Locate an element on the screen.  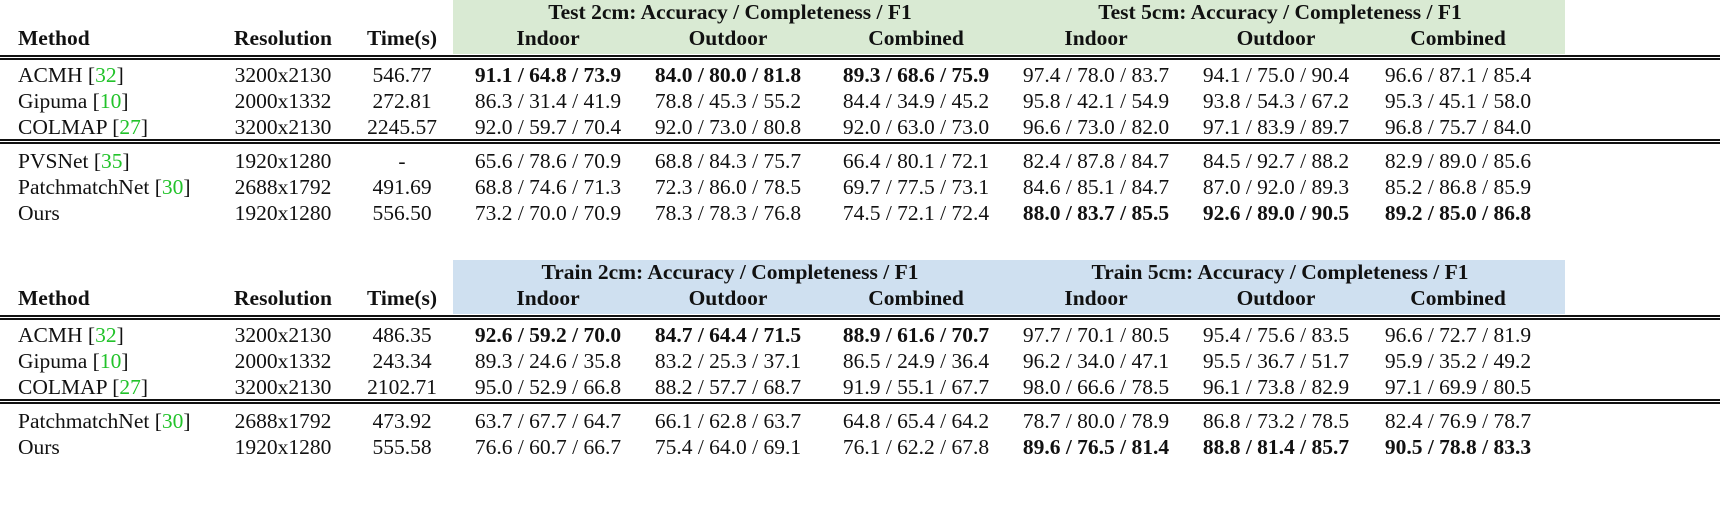
metric-cell: 78.7 / 80.0 / 78.9 is located at coordinates (1096, 421).